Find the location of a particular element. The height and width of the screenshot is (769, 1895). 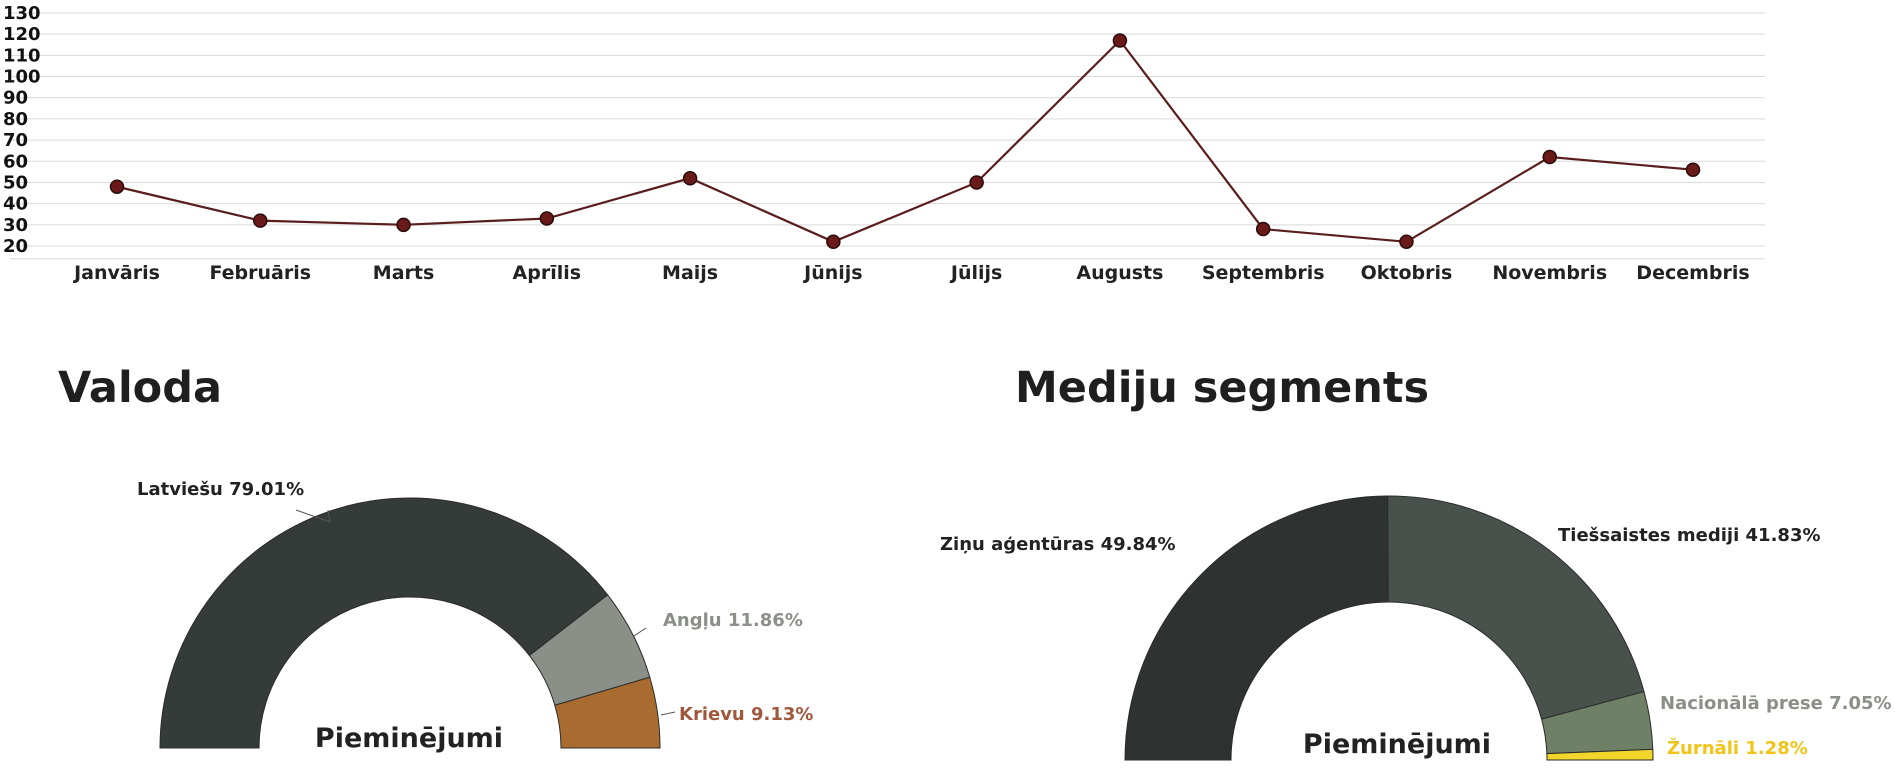

x-tick-label: Janvāris is located at coordinates (116, 273).